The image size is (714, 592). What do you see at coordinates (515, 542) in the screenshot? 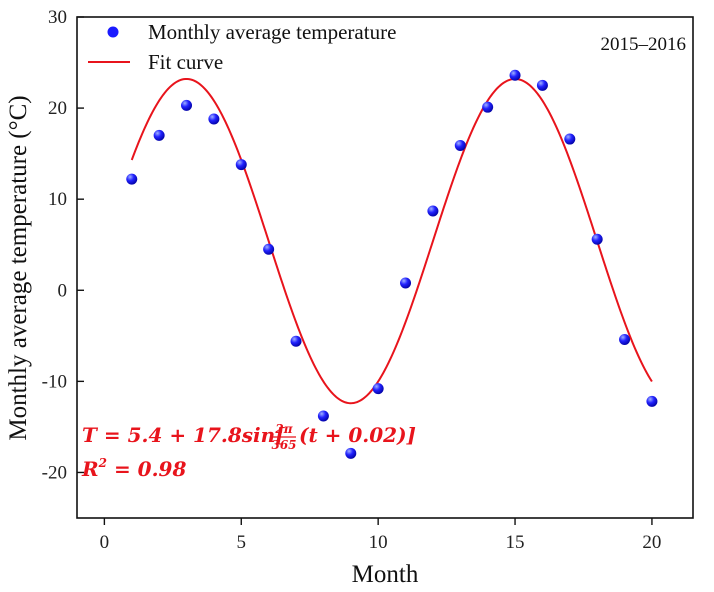
I see `x-tick-label: 15` at bounding box center [515, 542].